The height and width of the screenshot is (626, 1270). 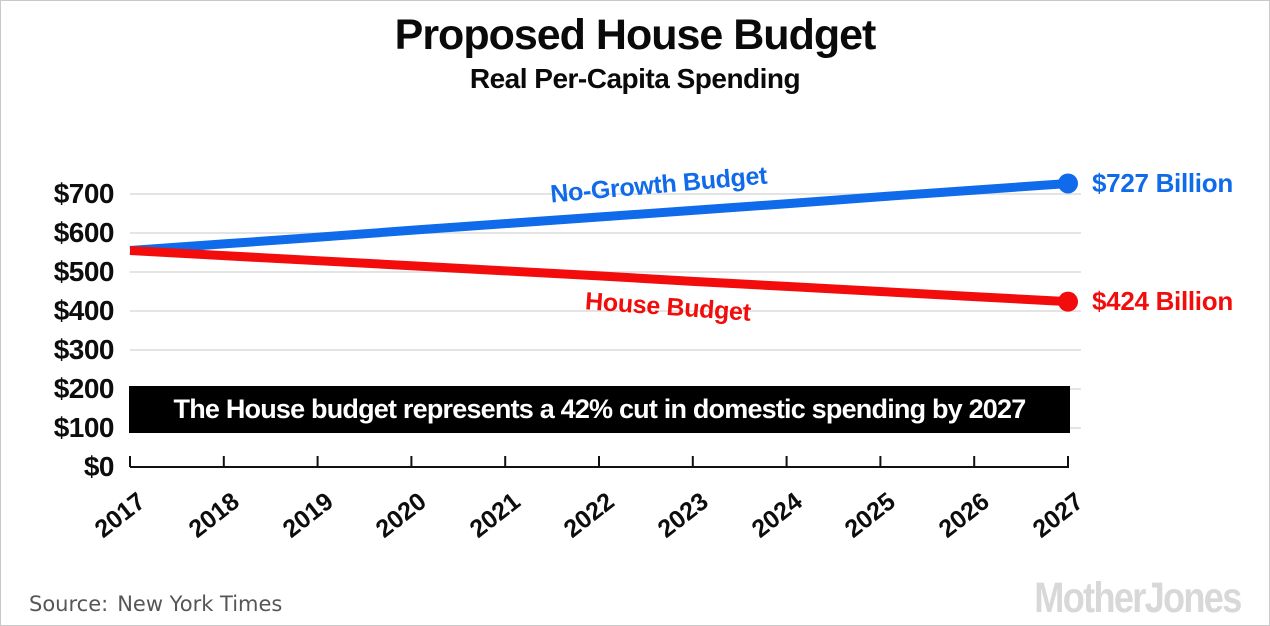 What do you see at coordinates (84, 193) in the screenshot?
I see `y-axis-label: $700` at bounding box center [84, 193].